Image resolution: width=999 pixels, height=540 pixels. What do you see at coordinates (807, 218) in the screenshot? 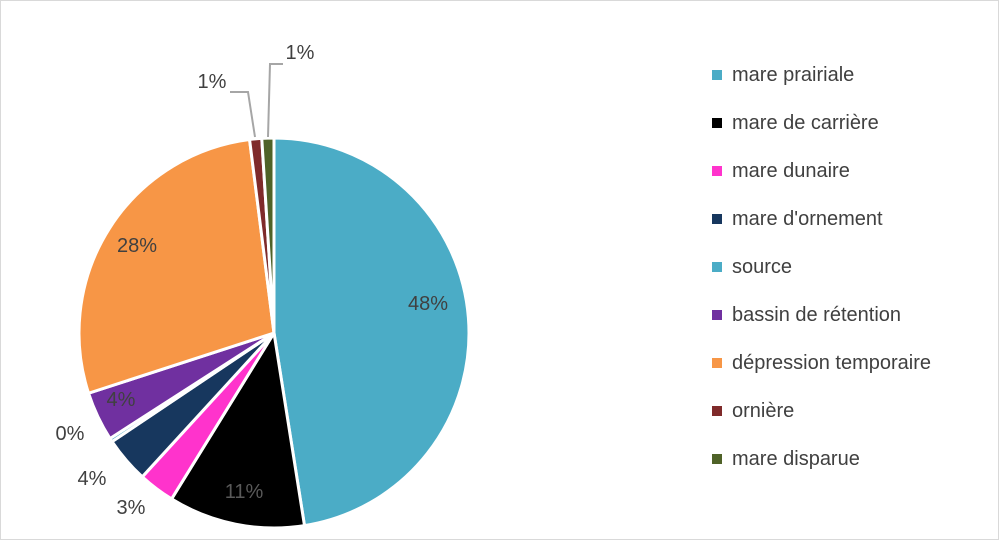
I see `legend-label: mare d'ornement` at bounding box center [807, 218].